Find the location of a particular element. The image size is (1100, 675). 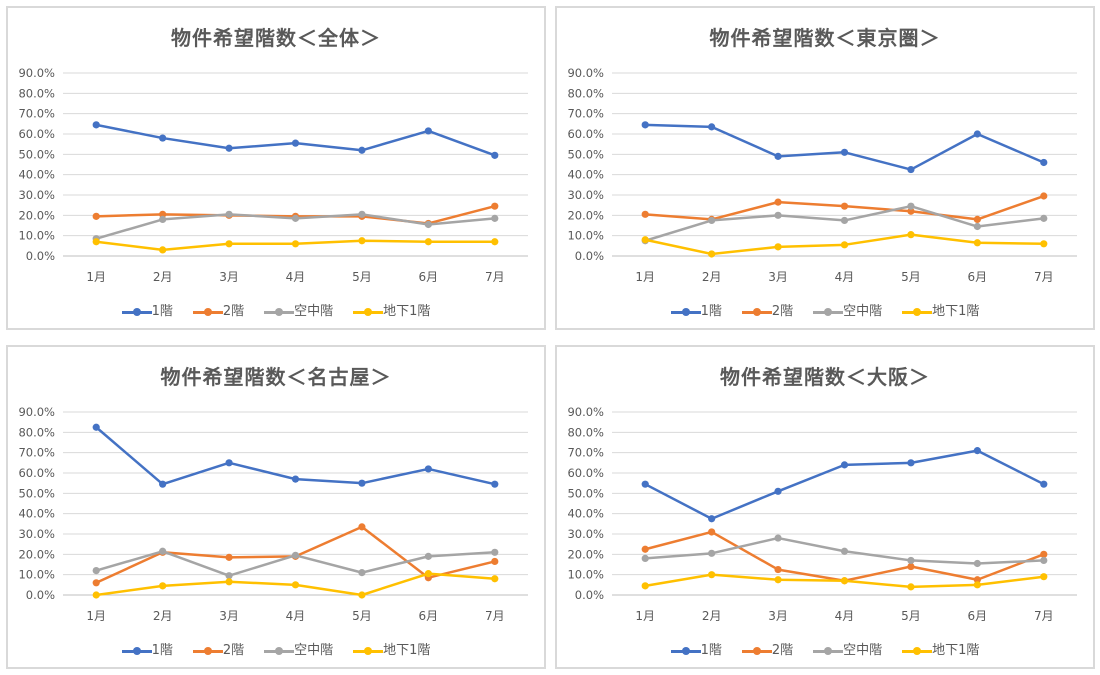

legend-item: 1階 is located at coordinates (147, 648).